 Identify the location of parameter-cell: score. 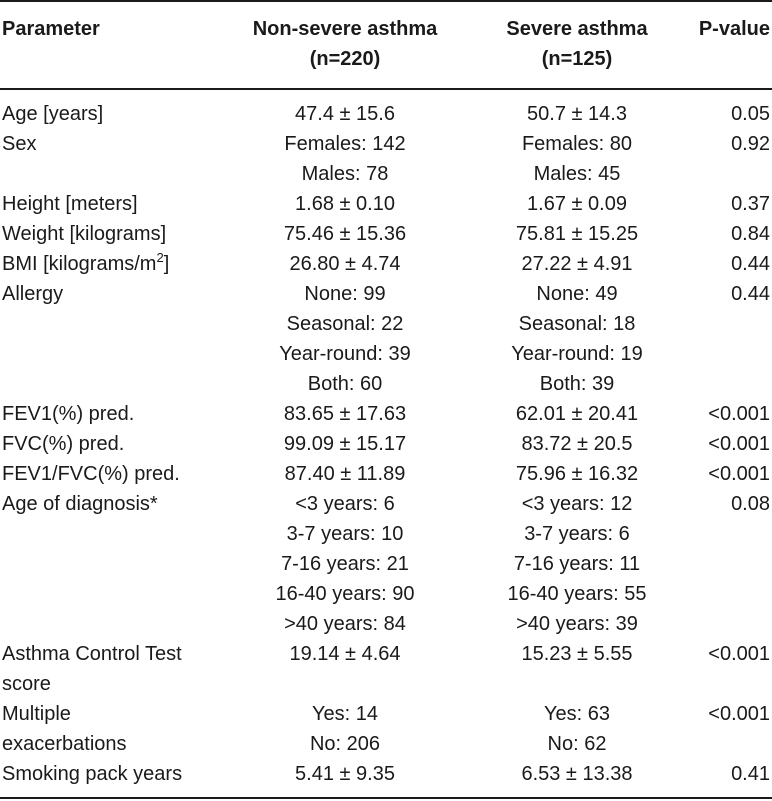
(26, 684).